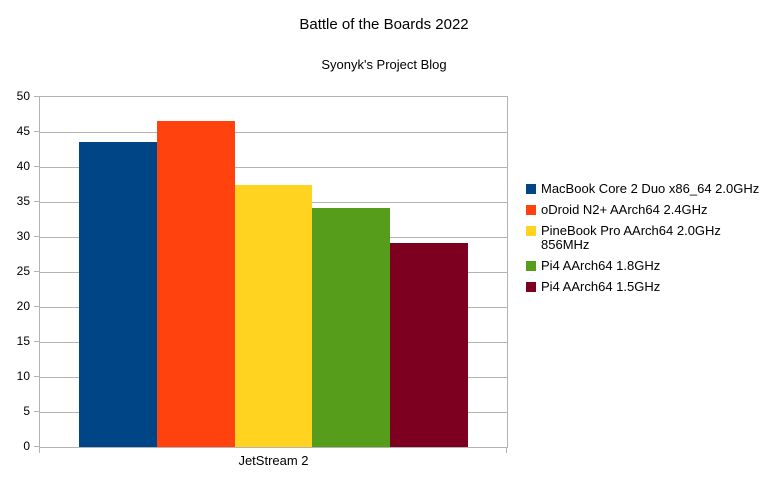 Image resolution: width=768 pixels, height=480 pixels. Describe the element at coordinates (23, 201) in the screenshot. I see `y-tick-label: 35` at that location.